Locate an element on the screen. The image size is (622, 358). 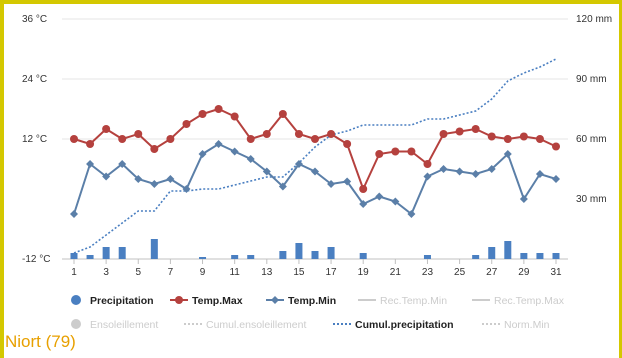
x-tick-label: 11 is located at coordinates (234, 272).